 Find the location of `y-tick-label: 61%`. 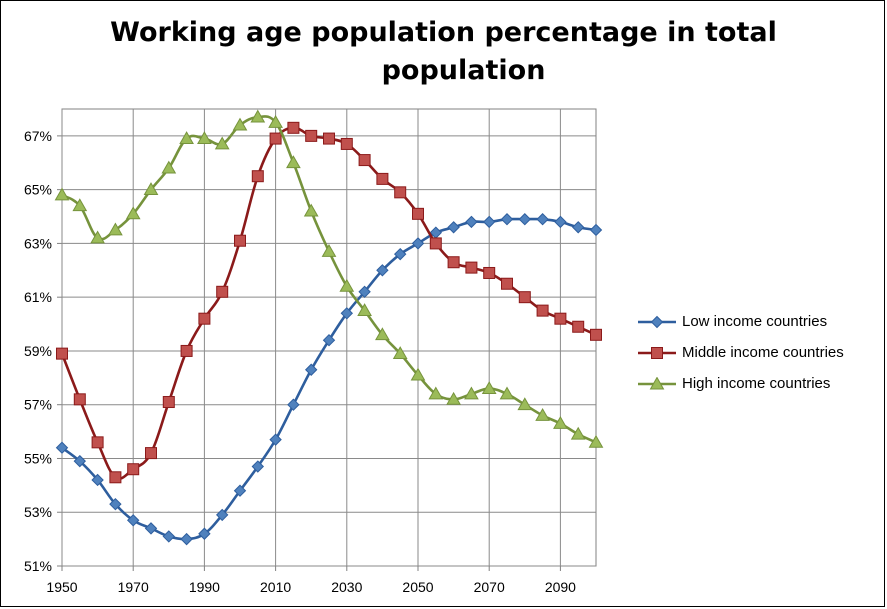

y-tick-label: 61% is located at coordinates (38, 297).